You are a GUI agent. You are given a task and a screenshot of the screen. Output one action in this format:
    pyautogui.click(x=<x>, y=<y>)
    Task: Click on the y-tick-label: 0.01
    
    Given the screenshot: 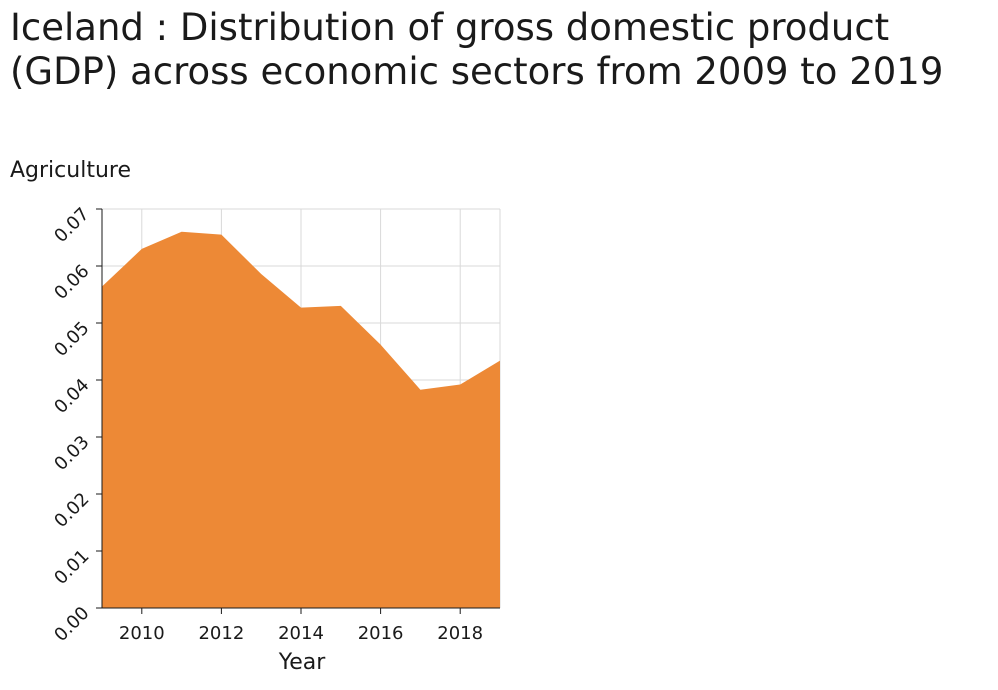 What is the action you would take?
    pyautogui.click(x=71, y=567)
    